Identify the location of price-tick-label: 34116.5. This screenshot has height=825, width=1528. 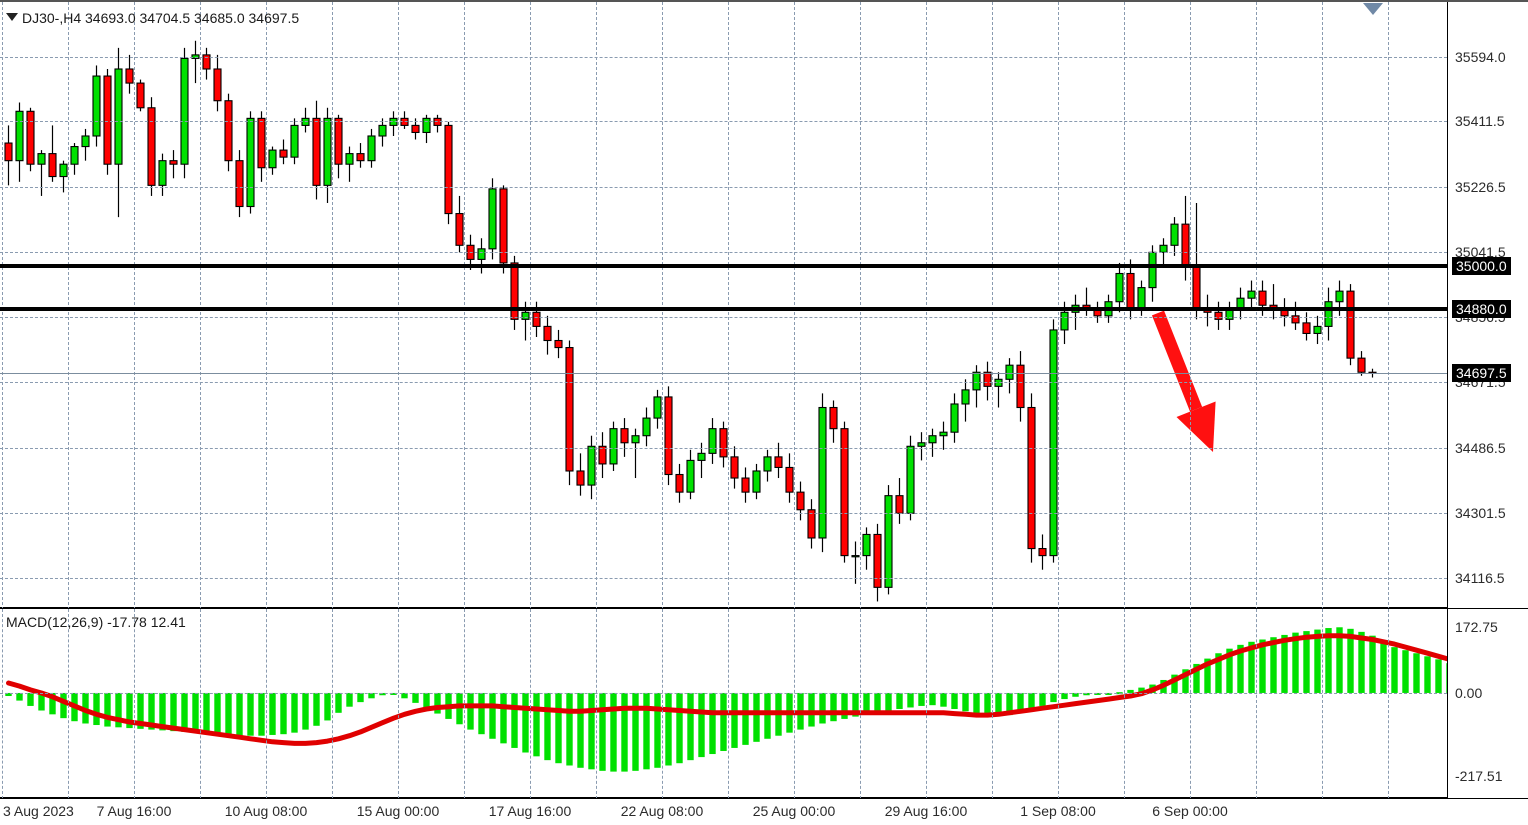
(1480, 578).